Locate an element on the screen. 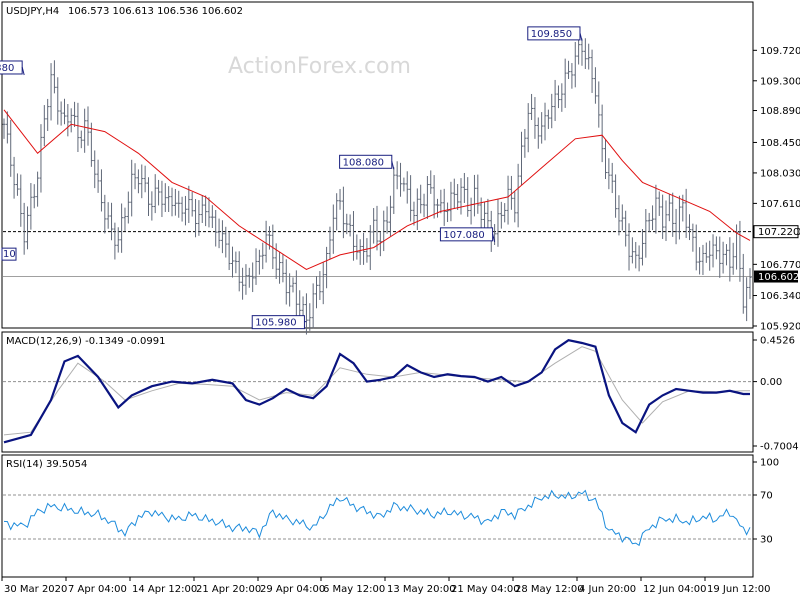 The height and width of the screenshot is (604, 800). left-edge-callout-label: 10 is located at coordinates (9, 254).